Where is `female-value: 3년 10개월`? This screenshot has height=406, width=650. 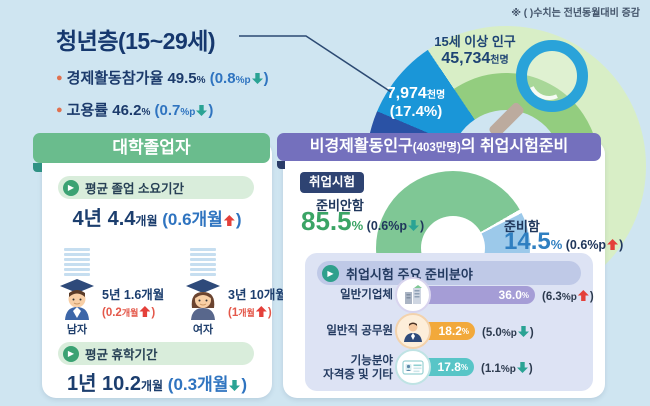
female-value: 3년 10개월 is located at coordinates (257, 295).